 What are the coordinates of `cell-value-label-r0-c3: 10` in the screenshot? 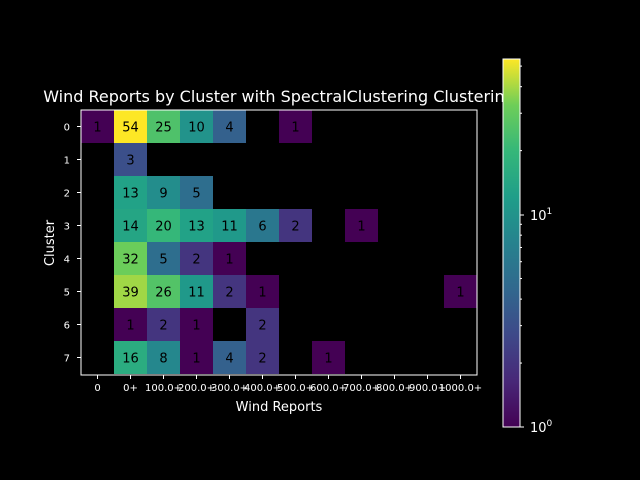 It's located at (196, 128).